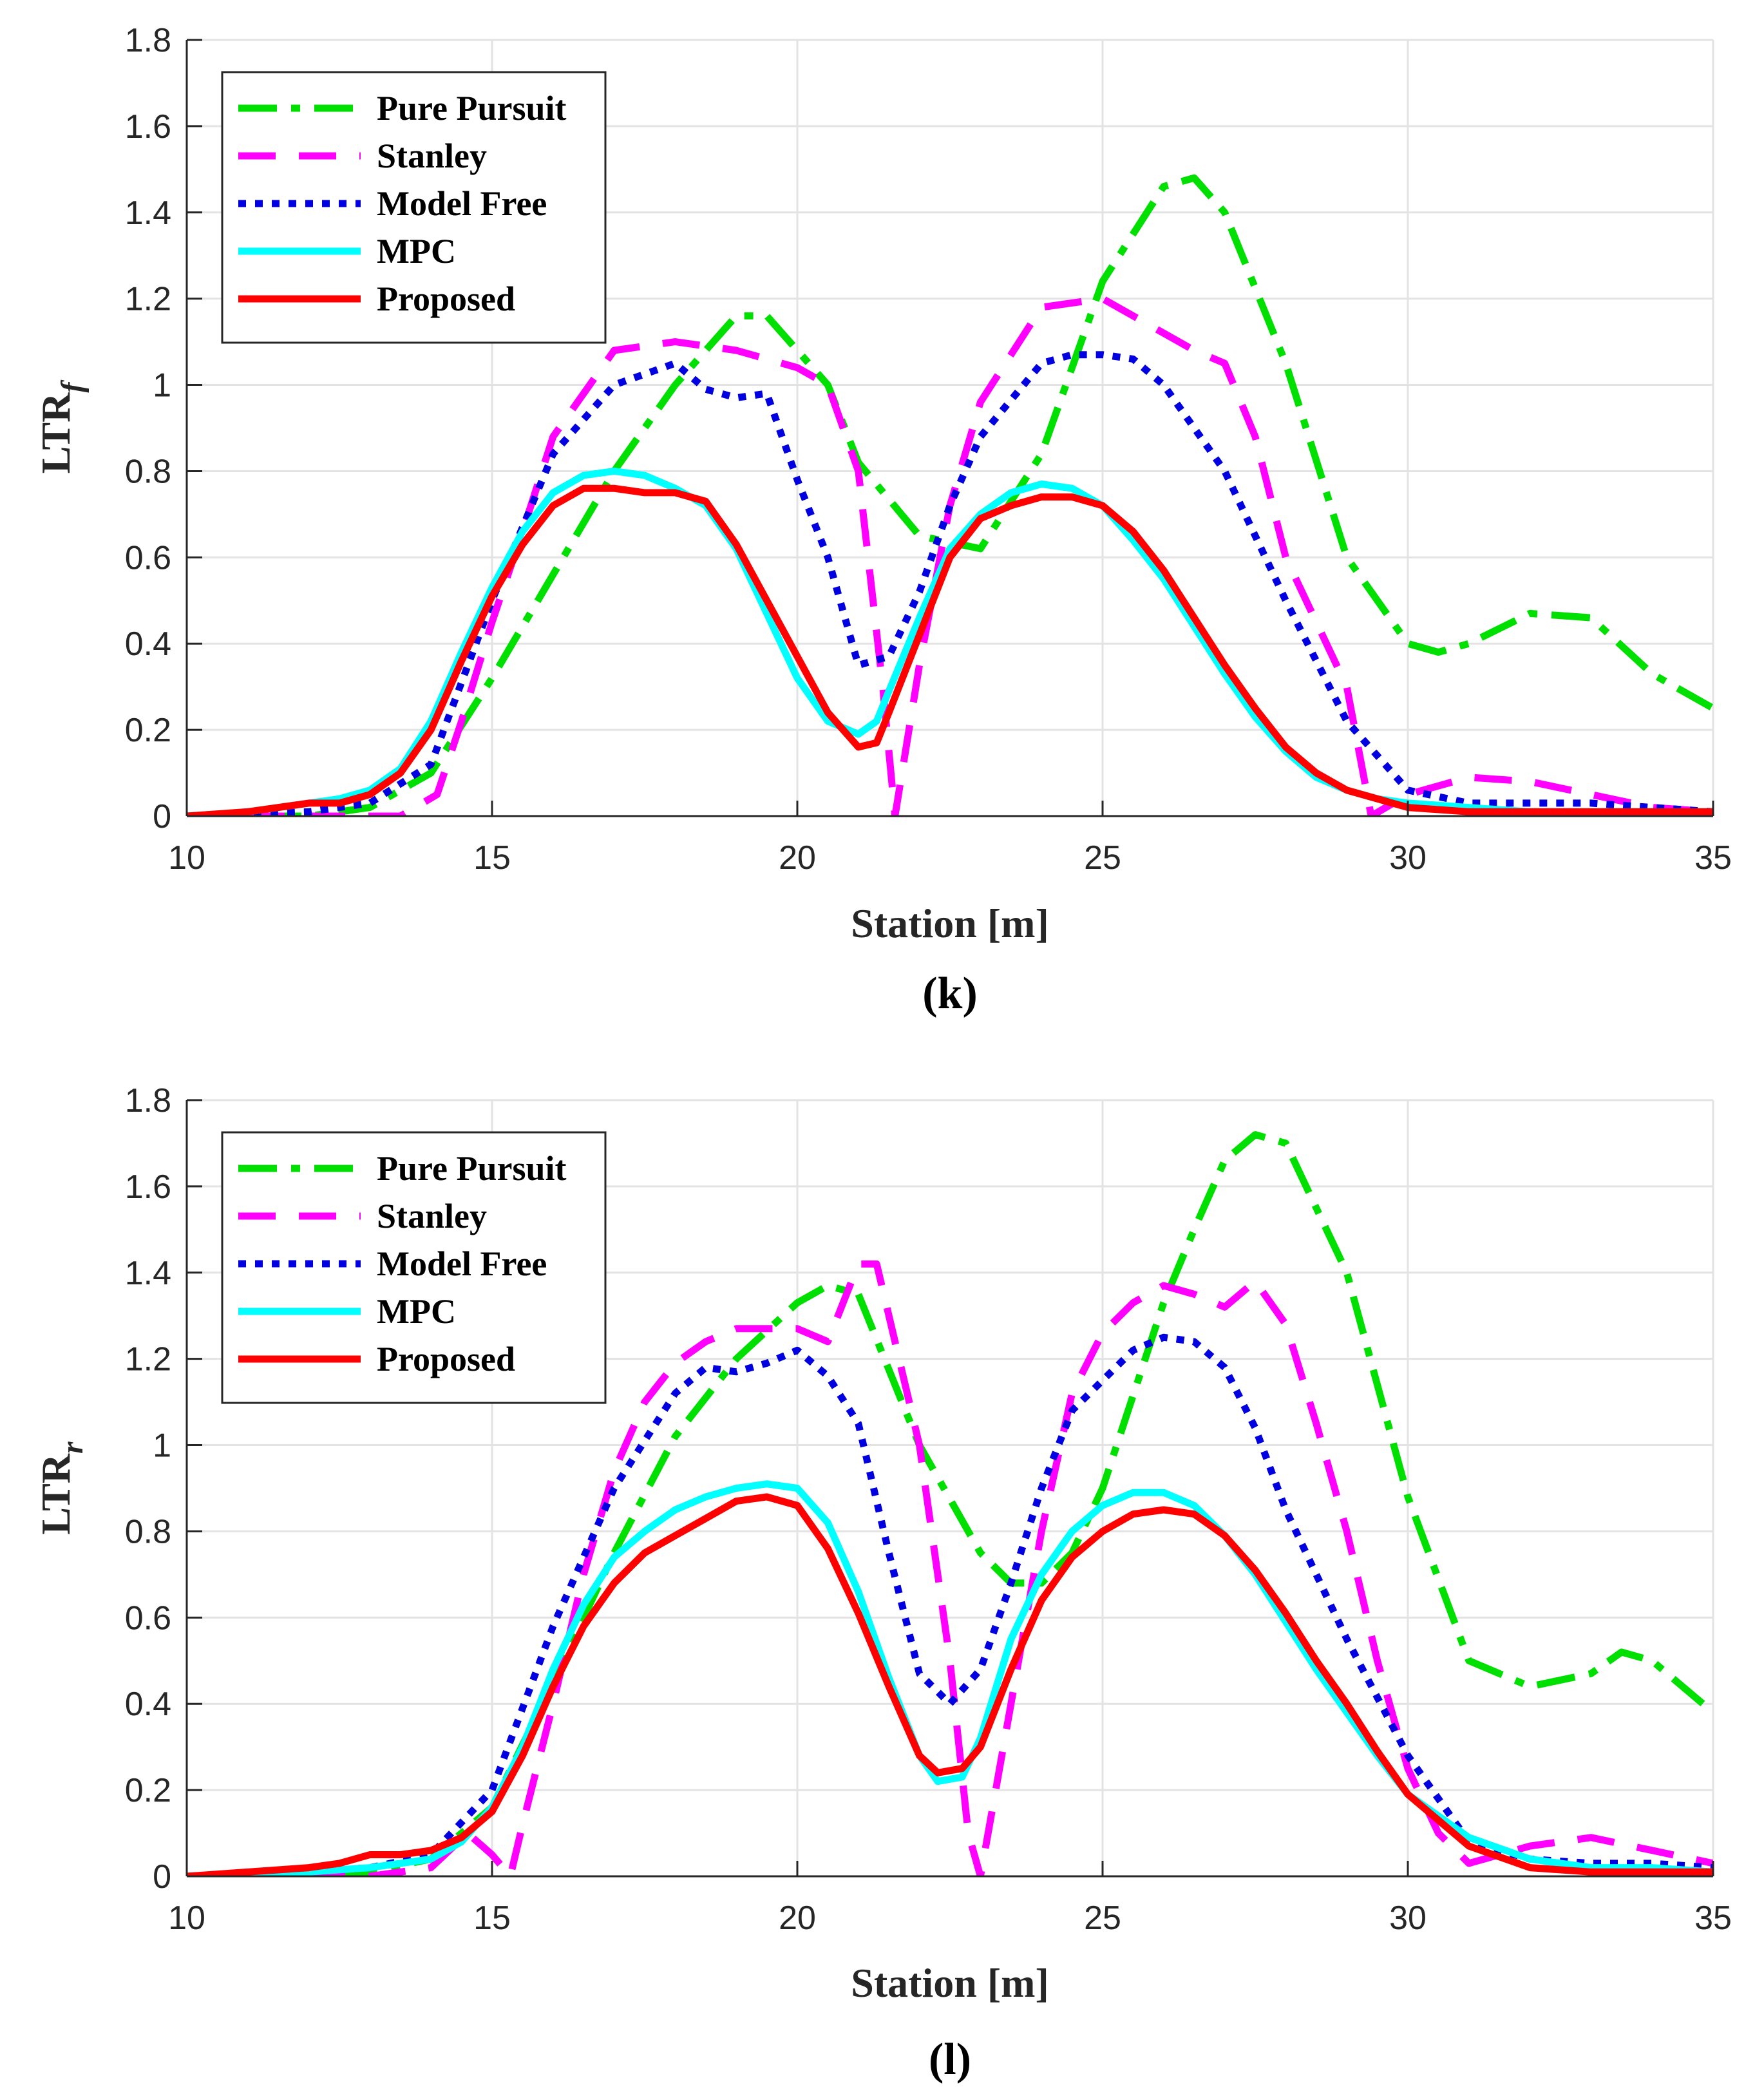 This screenshot has height=2094, width=1764. Describe the element at coordinates (950, 993) in the screenshot. I see `panel-label: (k)` at that location.